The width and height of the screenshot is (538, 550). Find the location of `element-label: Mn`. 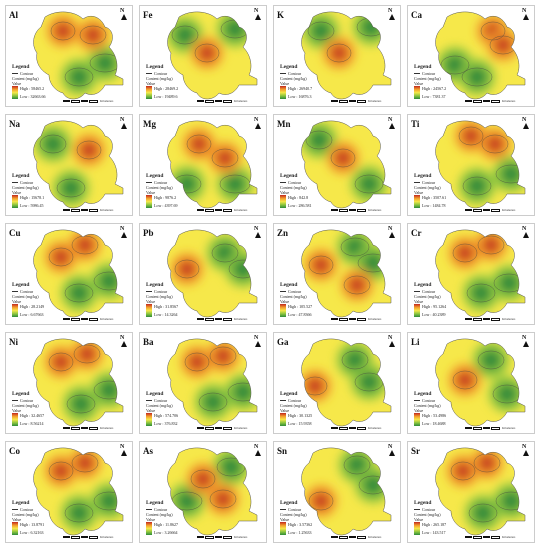

element-label: Mn is located at coordinates (284, 124).